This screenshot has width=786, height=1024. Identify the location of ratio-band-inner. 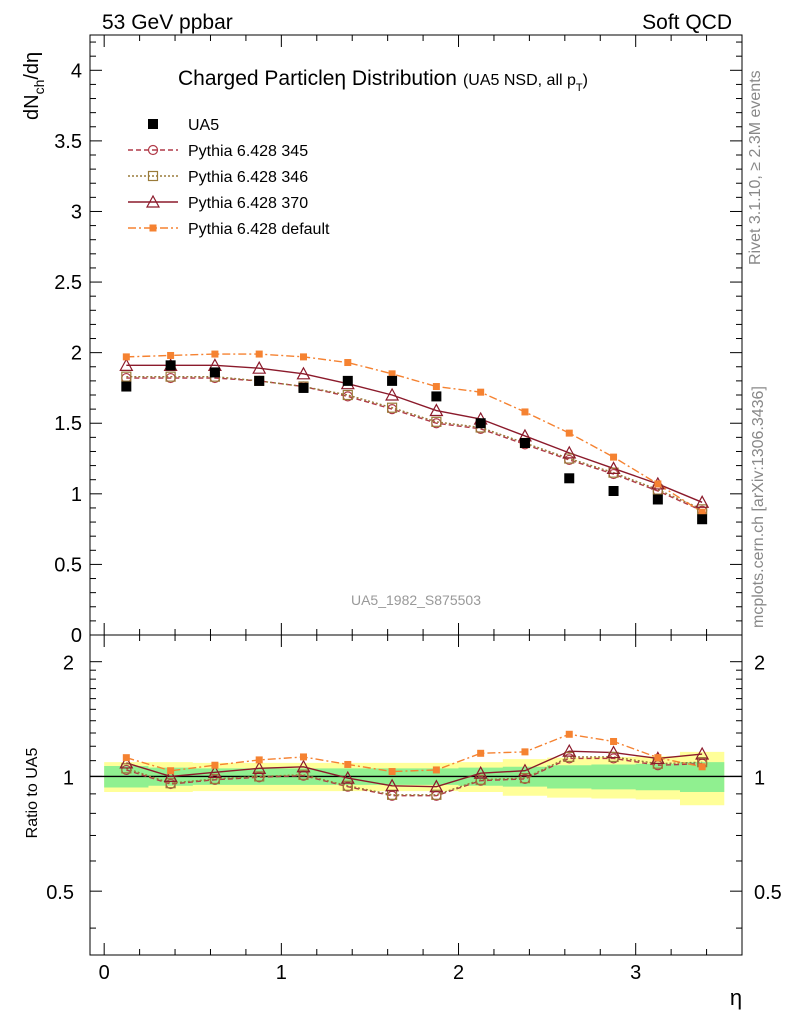
(414, 777).